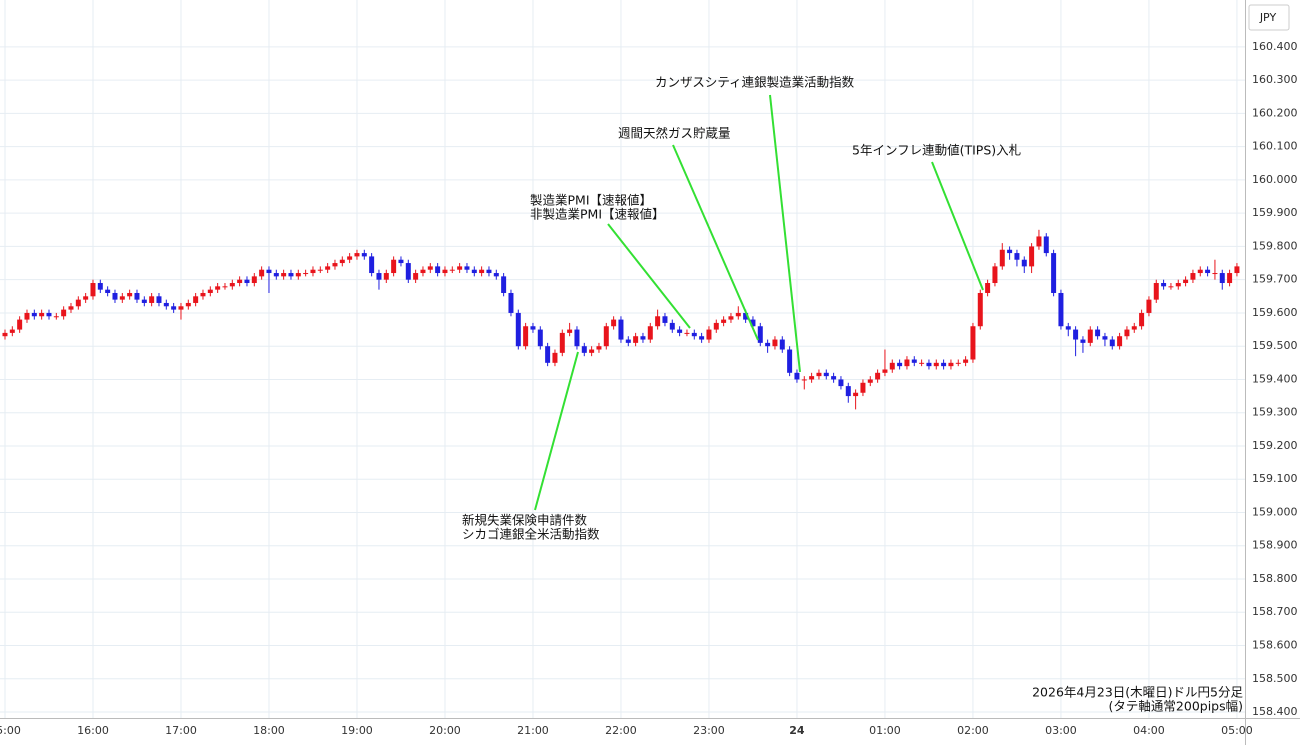  I want to click on caption: 2026年4月23日(木曜日)ドル円5分足, so click(1137, 692).